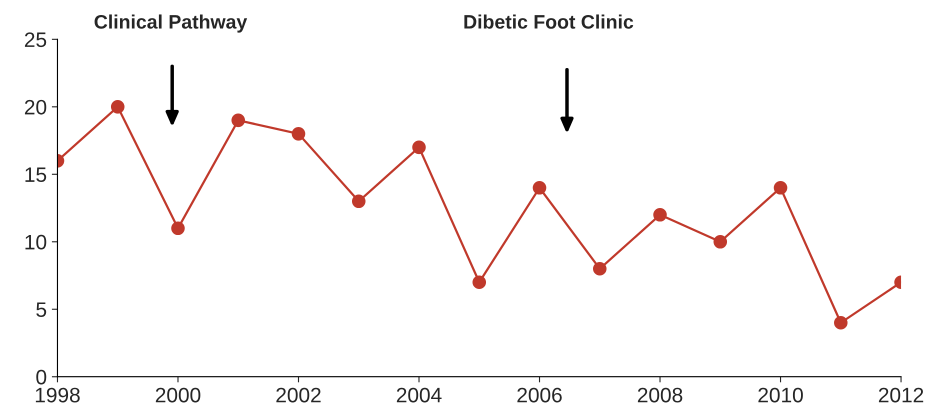  Describe the element at coordinates (660, 395) in the screenshot. I see `x-tick-label: 2008` at that location.